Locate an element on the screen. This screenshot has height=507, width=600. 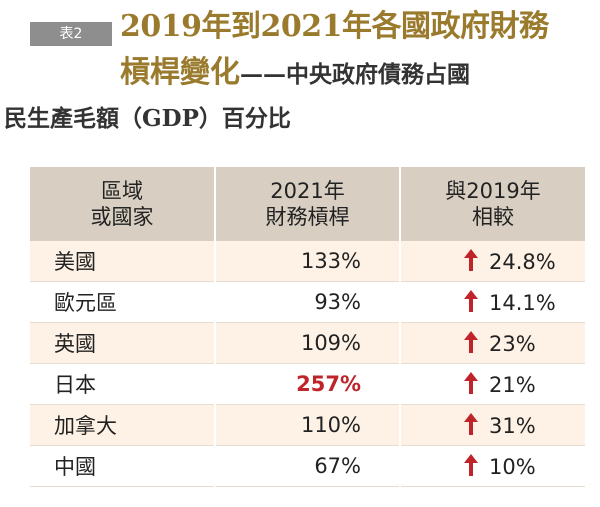
change-cell: 23% is located at coordinates (492, 343).